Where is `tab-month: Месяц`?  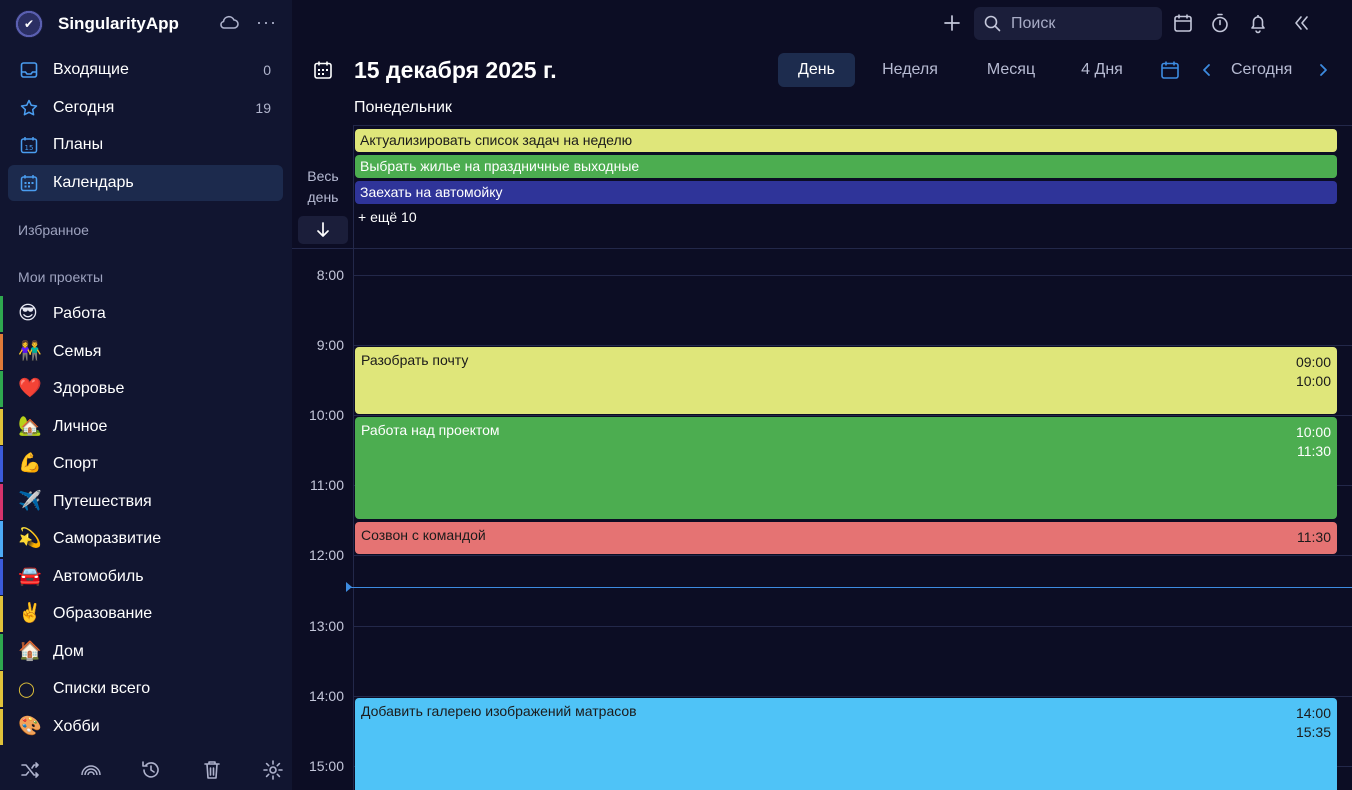
tab-month: Месяц is located at coordinates (1011, 69).